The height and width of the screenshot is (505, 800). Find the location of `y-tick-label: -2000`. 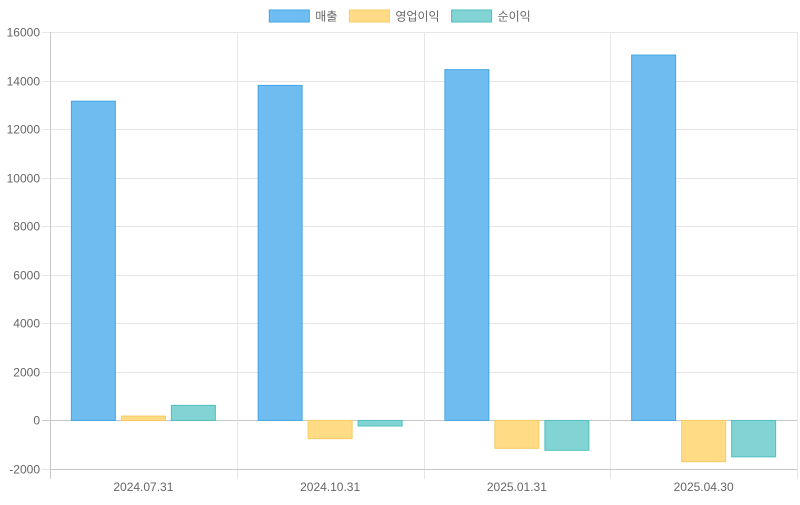

y-tick-label: -2000 is located at coordinates (24, 470).